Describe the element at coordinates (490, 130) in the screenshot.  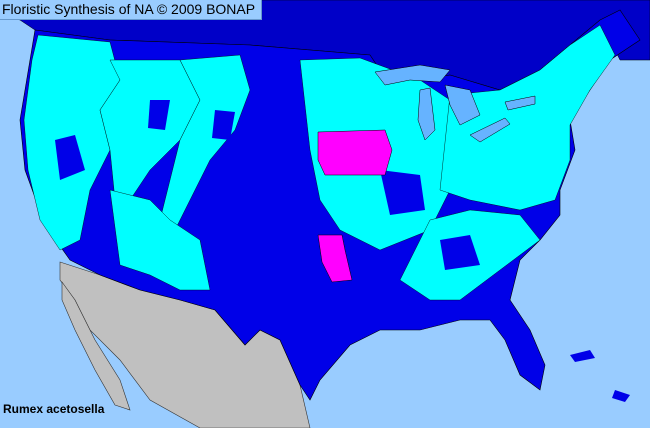
I see `lake-erie` at that location.